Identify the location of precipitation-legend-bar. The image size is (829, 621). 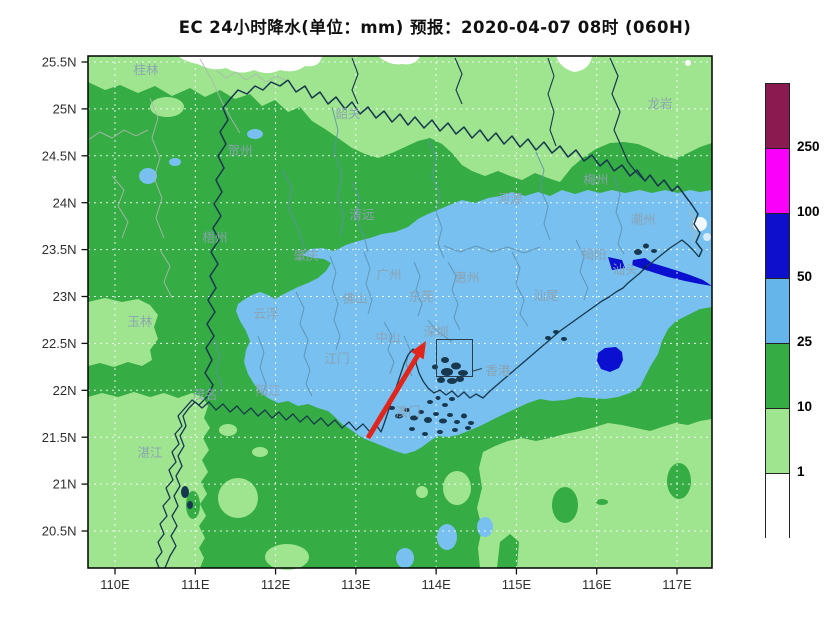
(777, 311).